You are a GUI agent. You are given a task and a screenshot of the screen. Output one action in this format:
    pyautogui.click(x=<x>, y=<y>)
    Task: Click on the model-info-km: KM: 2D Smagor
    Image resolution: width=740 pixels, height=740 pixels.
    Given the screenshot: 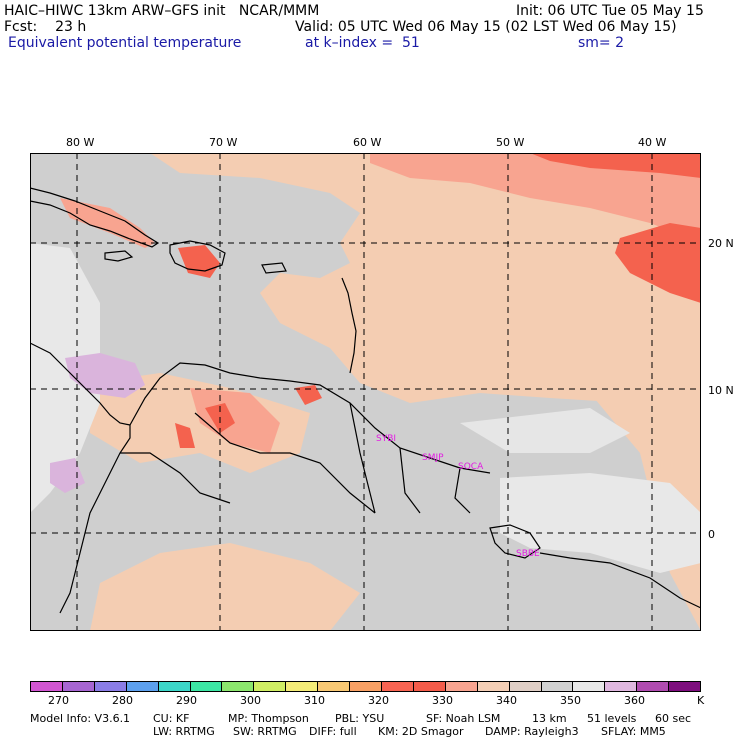 What is the action you would take?
    pyautogui.click(x=421, y=731)
    